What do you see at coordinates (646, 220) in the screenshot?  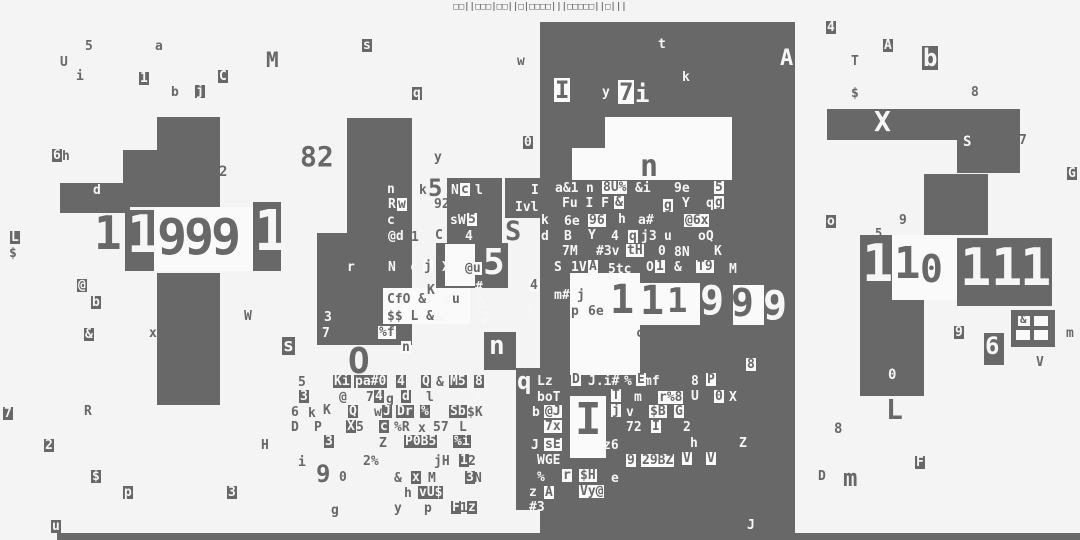 I see `glyph: a#` at bounding box center [646, 220].